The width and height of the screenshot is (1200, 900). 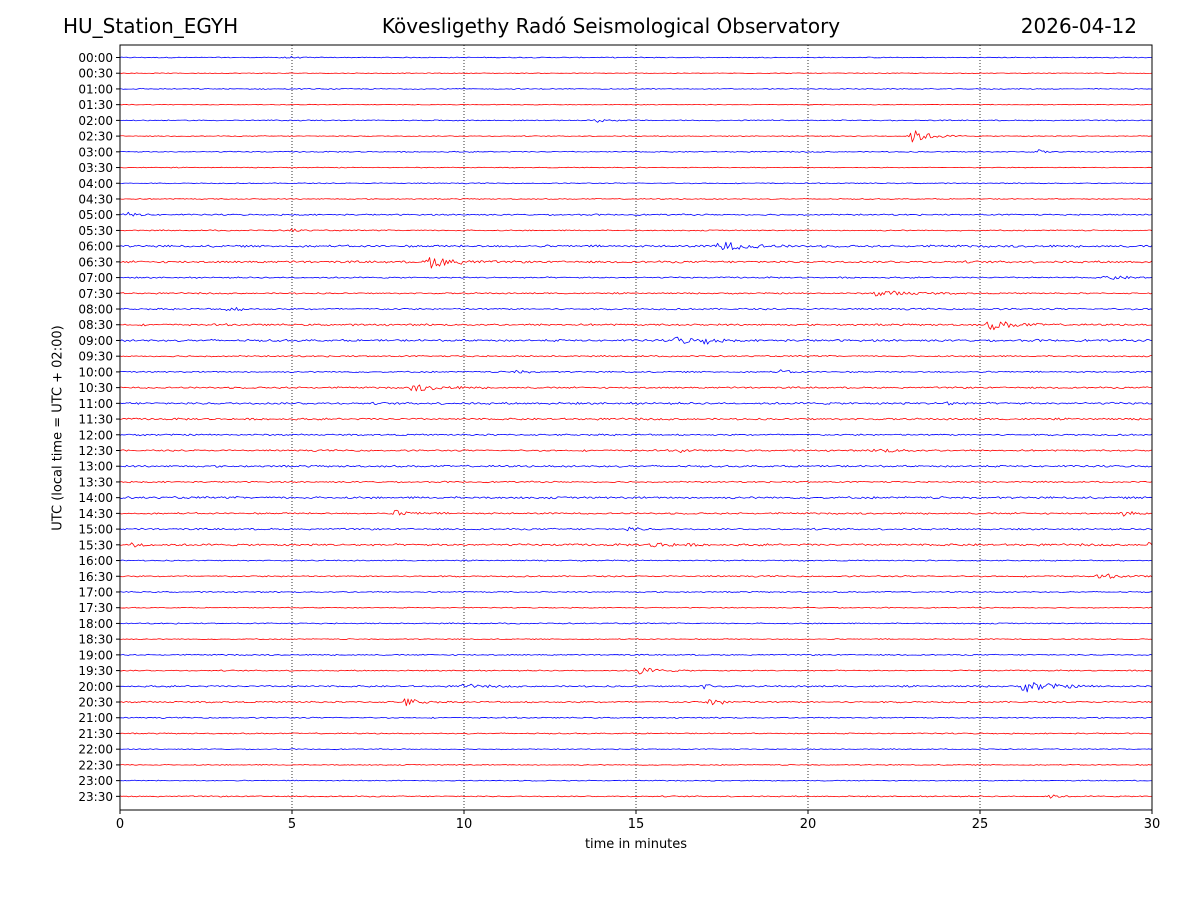 I want to click on y-tick-label: 14:30, so click(x=95, y=514).